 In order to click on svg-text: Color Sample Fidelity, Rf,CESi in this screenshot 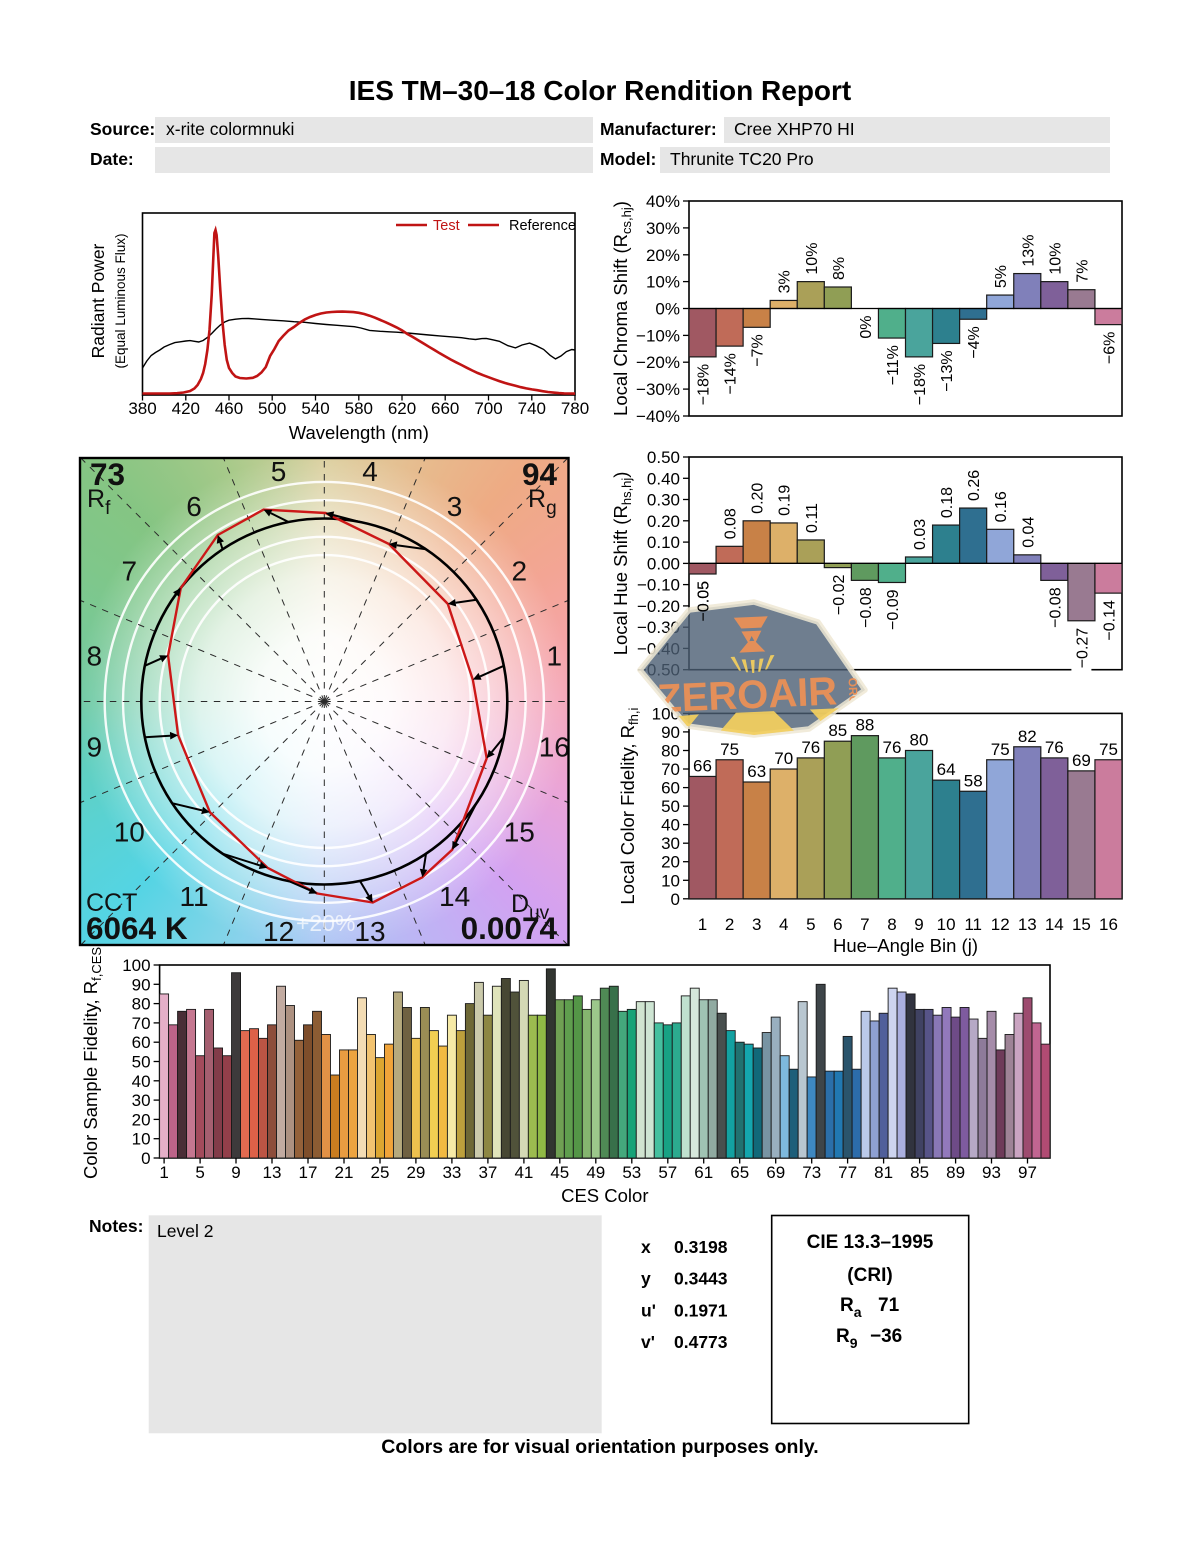, I will do `click(92, 1061)`.